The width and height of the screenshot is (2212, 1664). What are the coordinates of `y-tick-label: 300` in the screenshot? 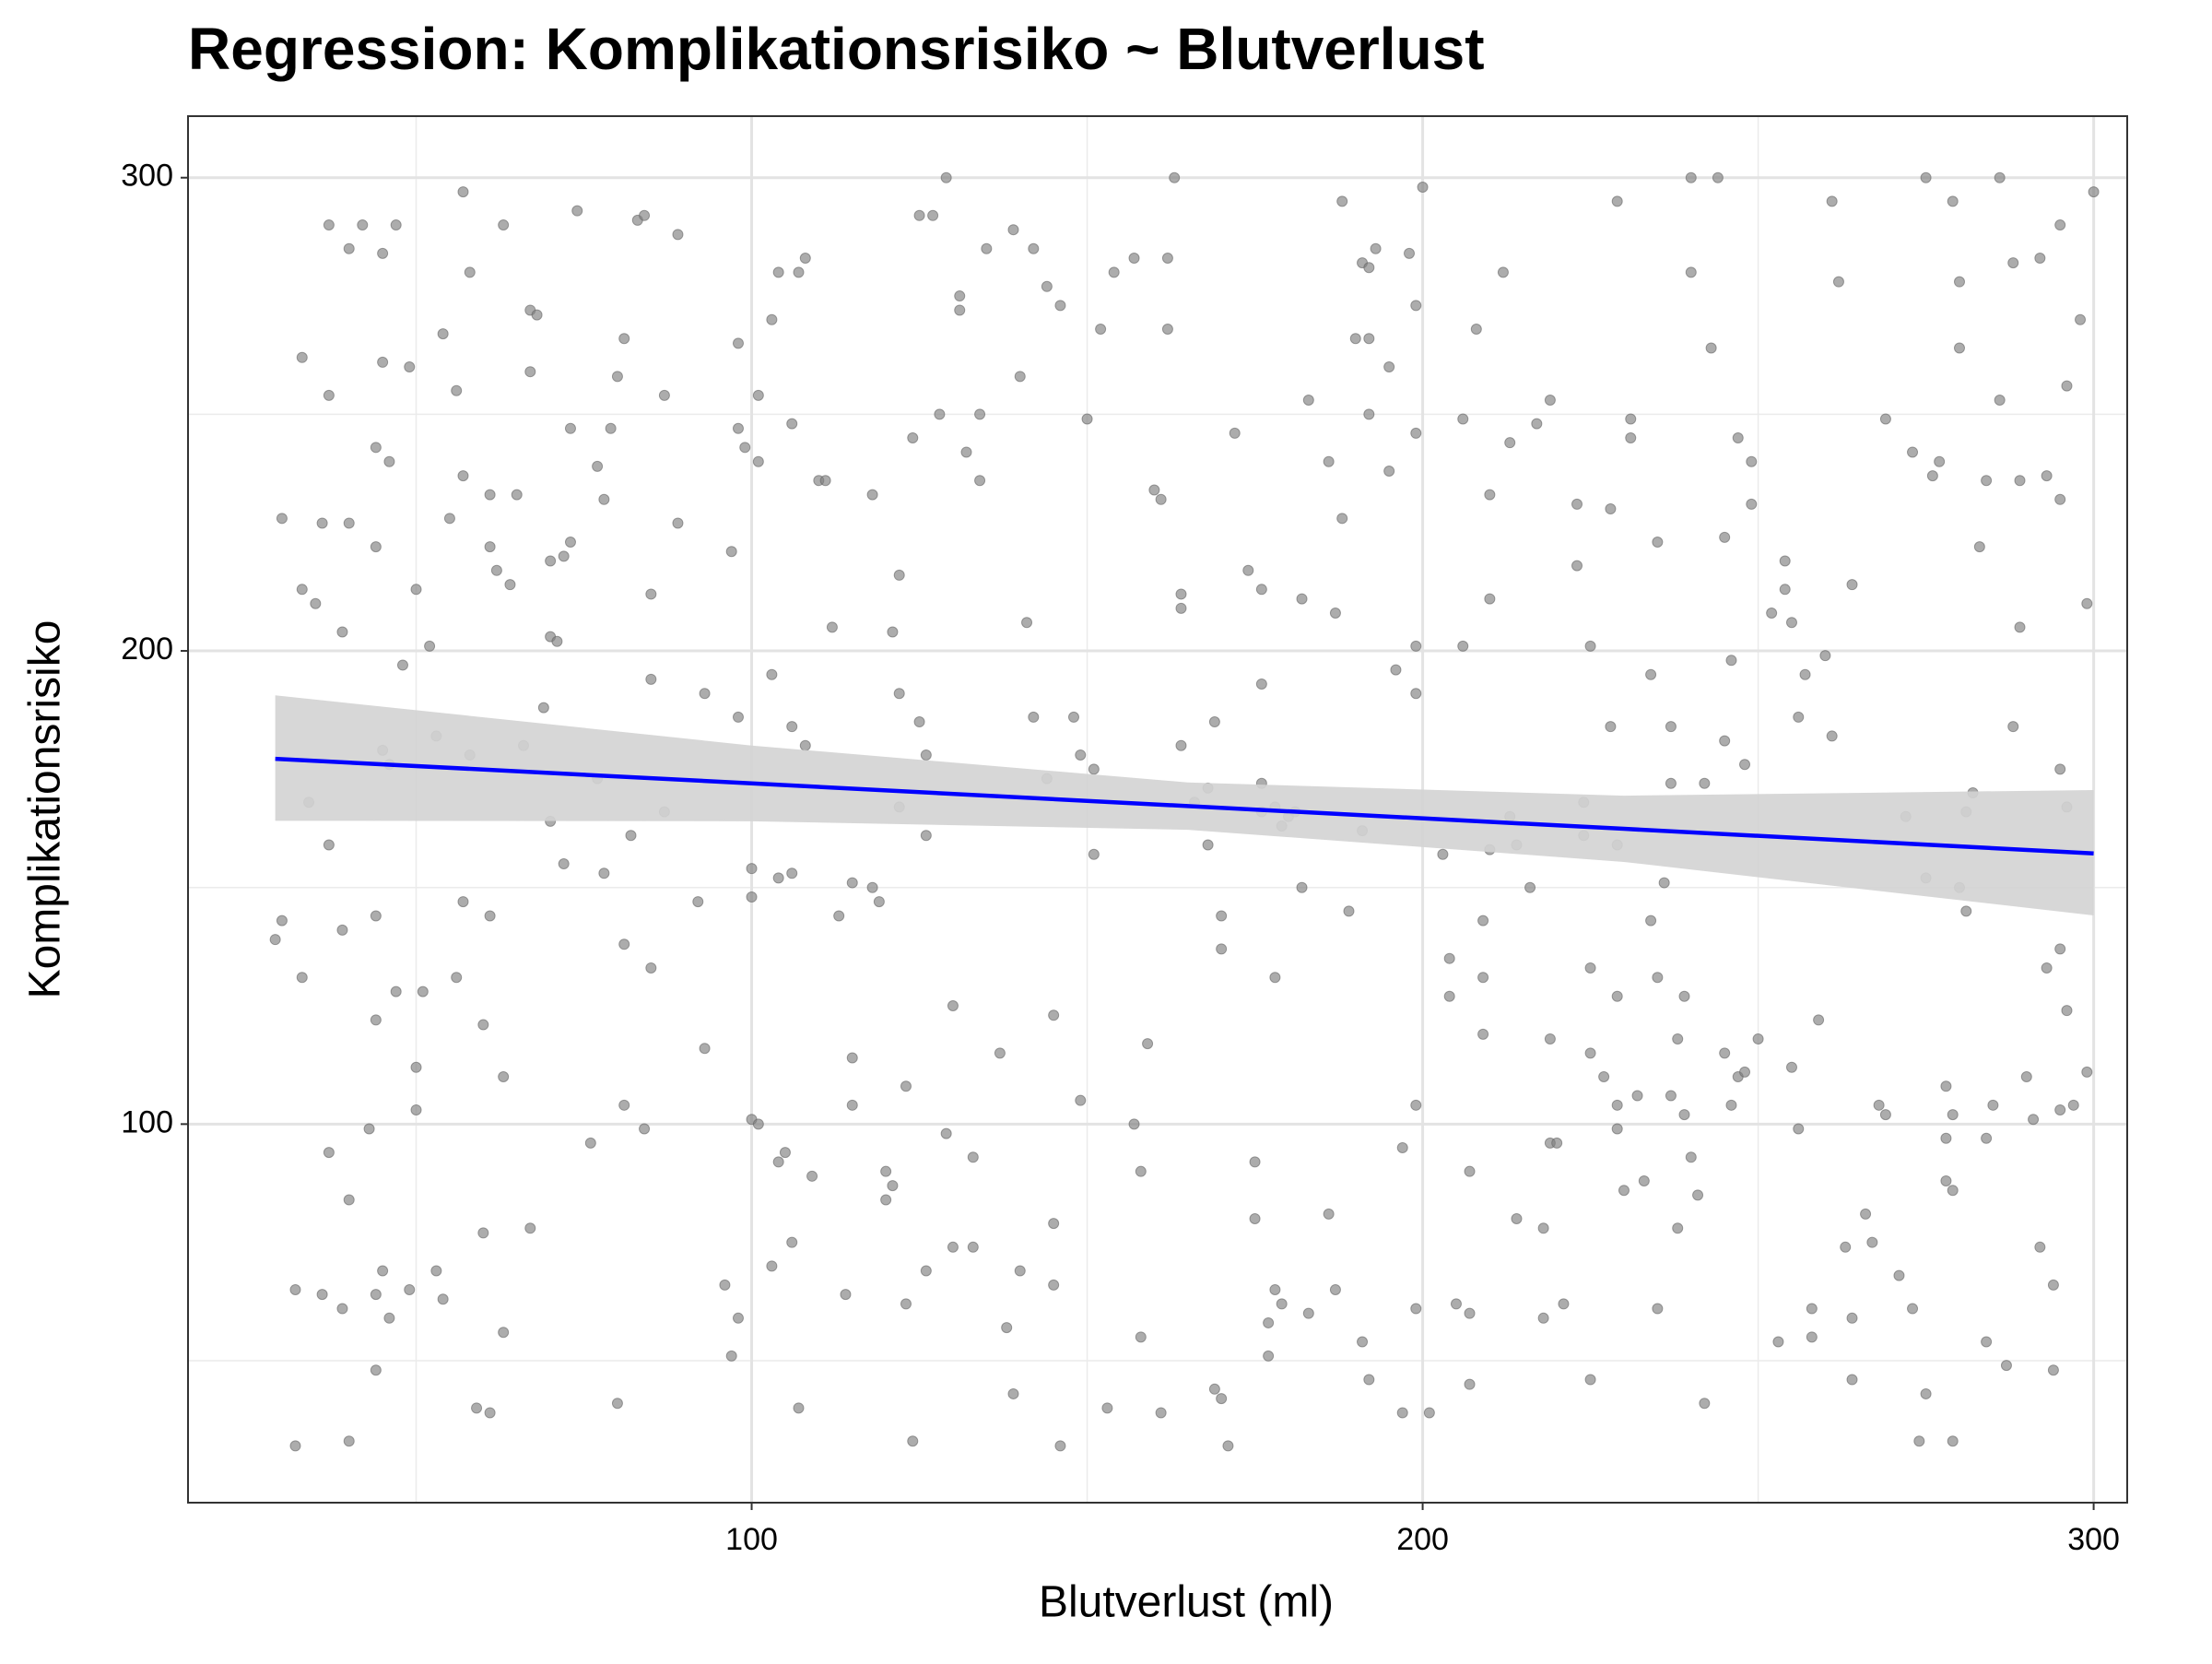 It's located at (147, 176).